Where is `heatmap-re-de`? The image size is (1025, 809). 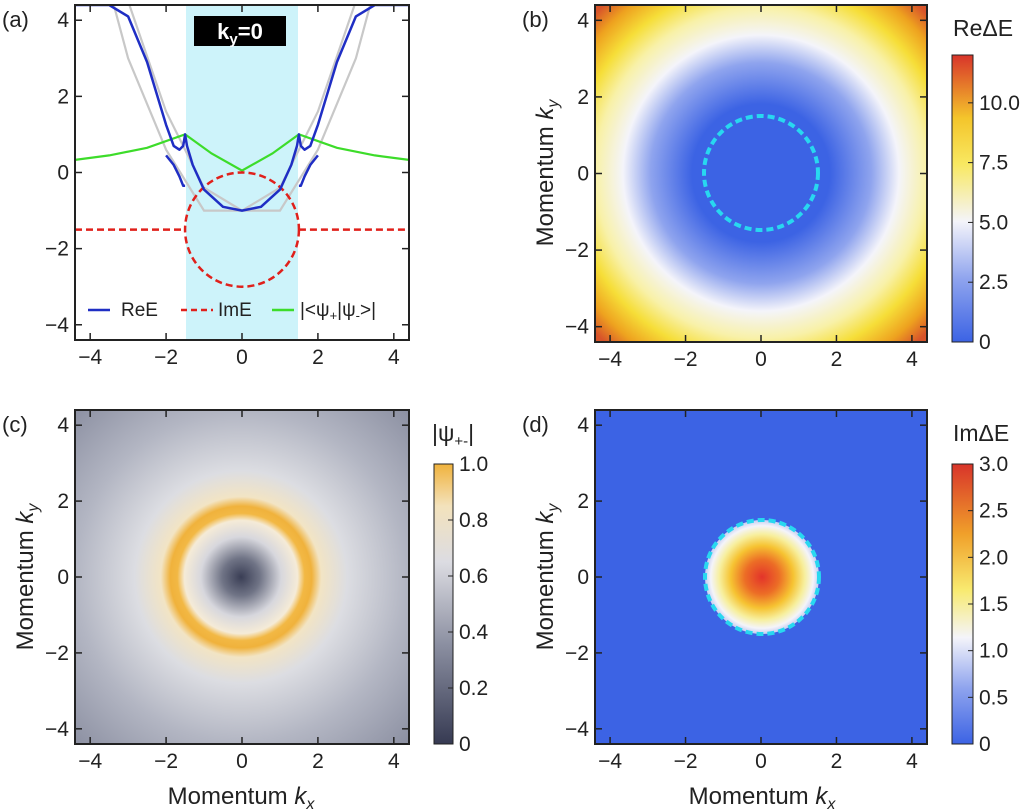
heatmap-re-de is located at coordinates (761, 173).